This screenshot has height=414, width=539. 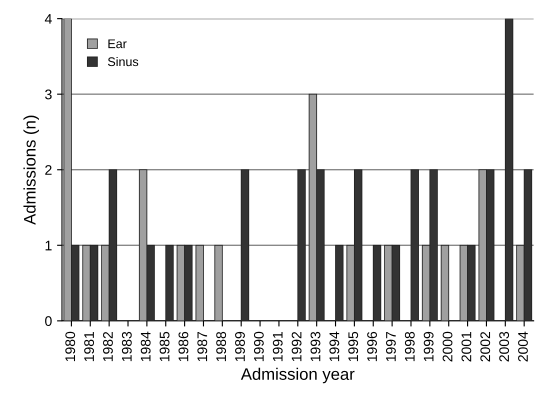 What do you see at coordinates (485, 347) in the screenshot?
I see `x-tick-label: 2002` at bounding box center [485, 347].